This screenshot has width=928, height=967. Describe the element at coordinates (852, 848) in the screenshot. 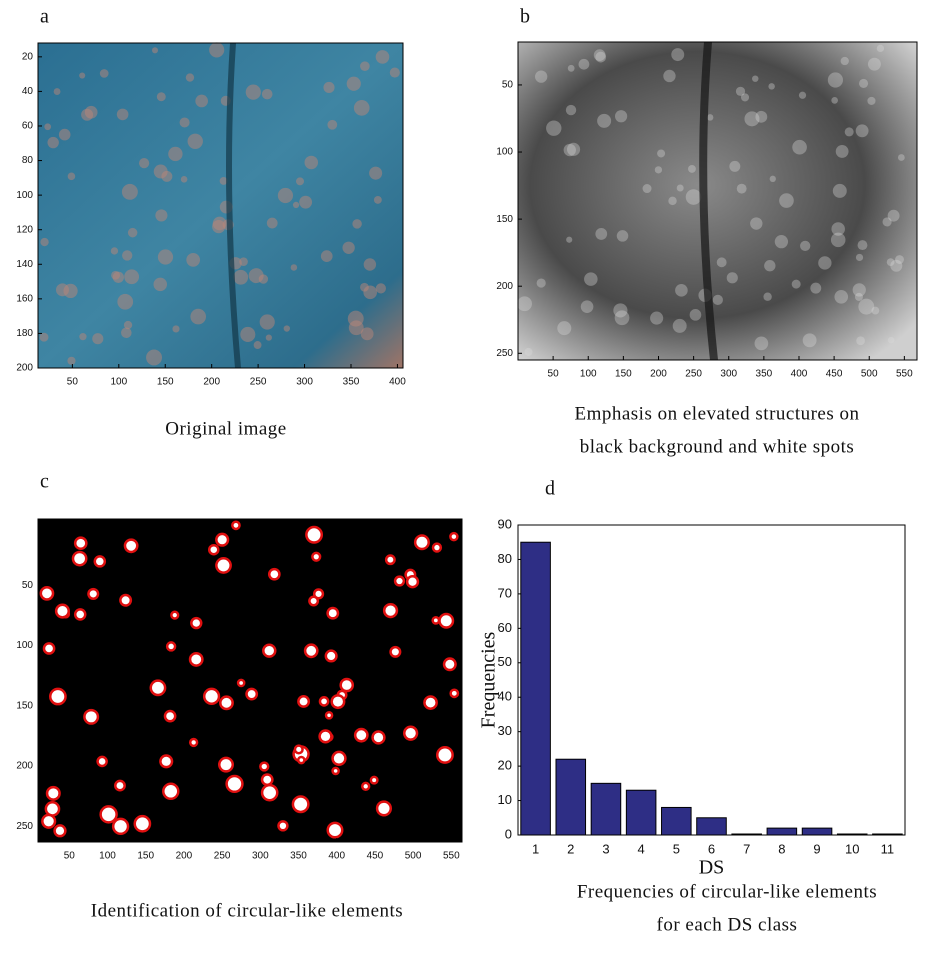

I see `x-tick-label: 10` at that location.